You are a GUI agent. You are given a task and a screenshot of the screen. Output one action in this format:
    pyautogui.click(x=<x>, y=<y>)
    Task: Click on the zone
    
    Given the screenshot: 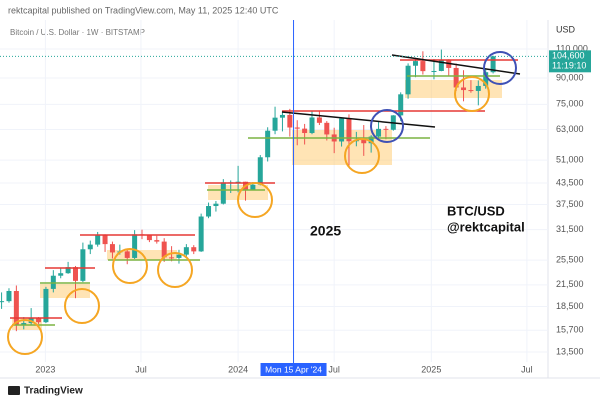 What is the action you would take?
    pyautogui.click(x=453, y=89)
    